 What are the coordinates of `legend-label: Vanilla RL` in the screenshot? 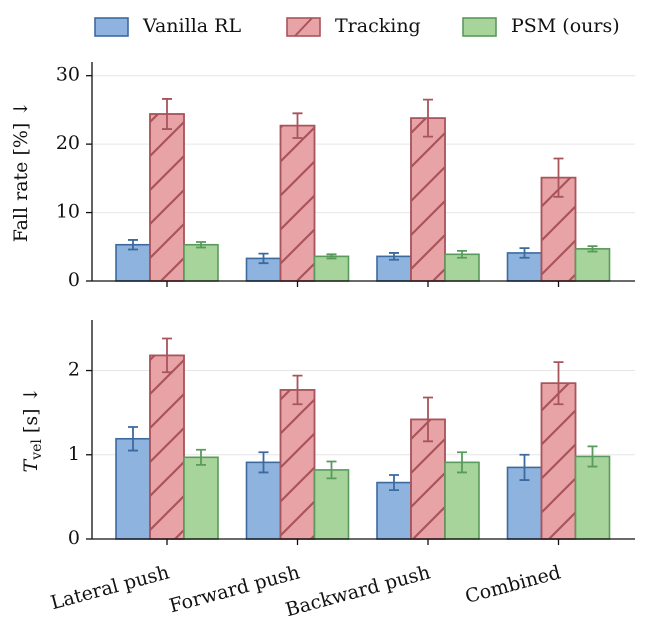 It's located at (191, 26).